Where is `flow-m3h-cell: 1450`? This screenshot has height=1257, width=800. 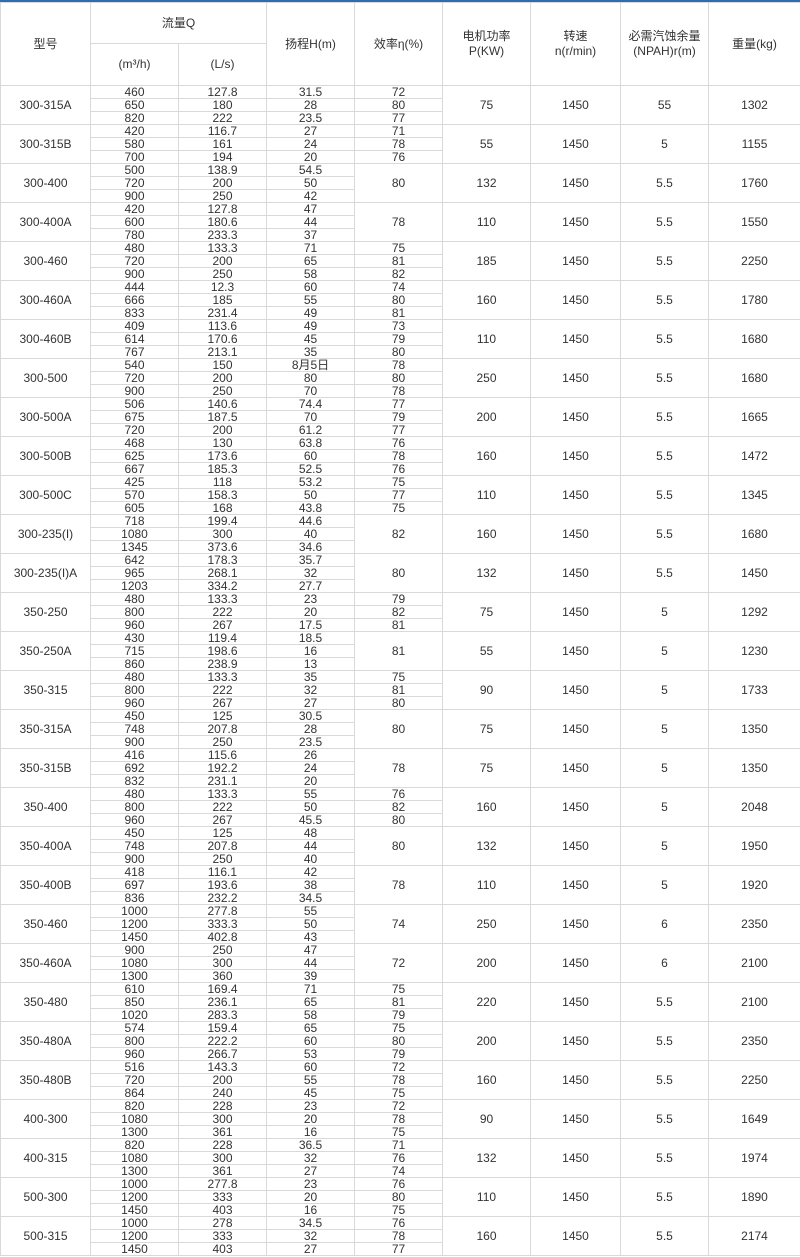
flow-m3h-cell: 1450 is located at coordinates (134, 1249).